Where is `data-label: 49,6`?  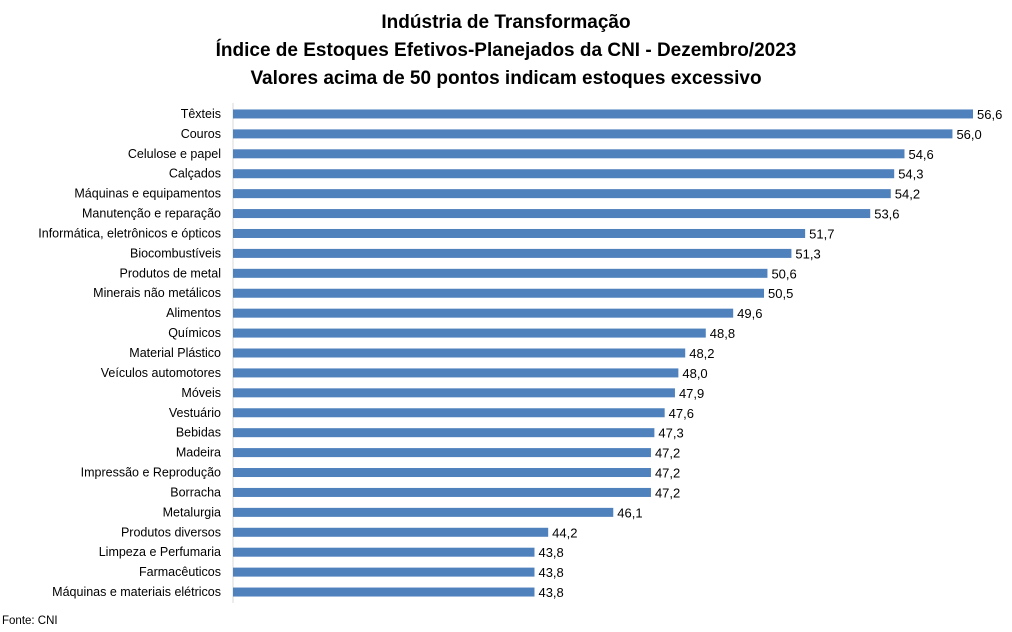
data-label: 49,6 is located at coordinates (749, 313).